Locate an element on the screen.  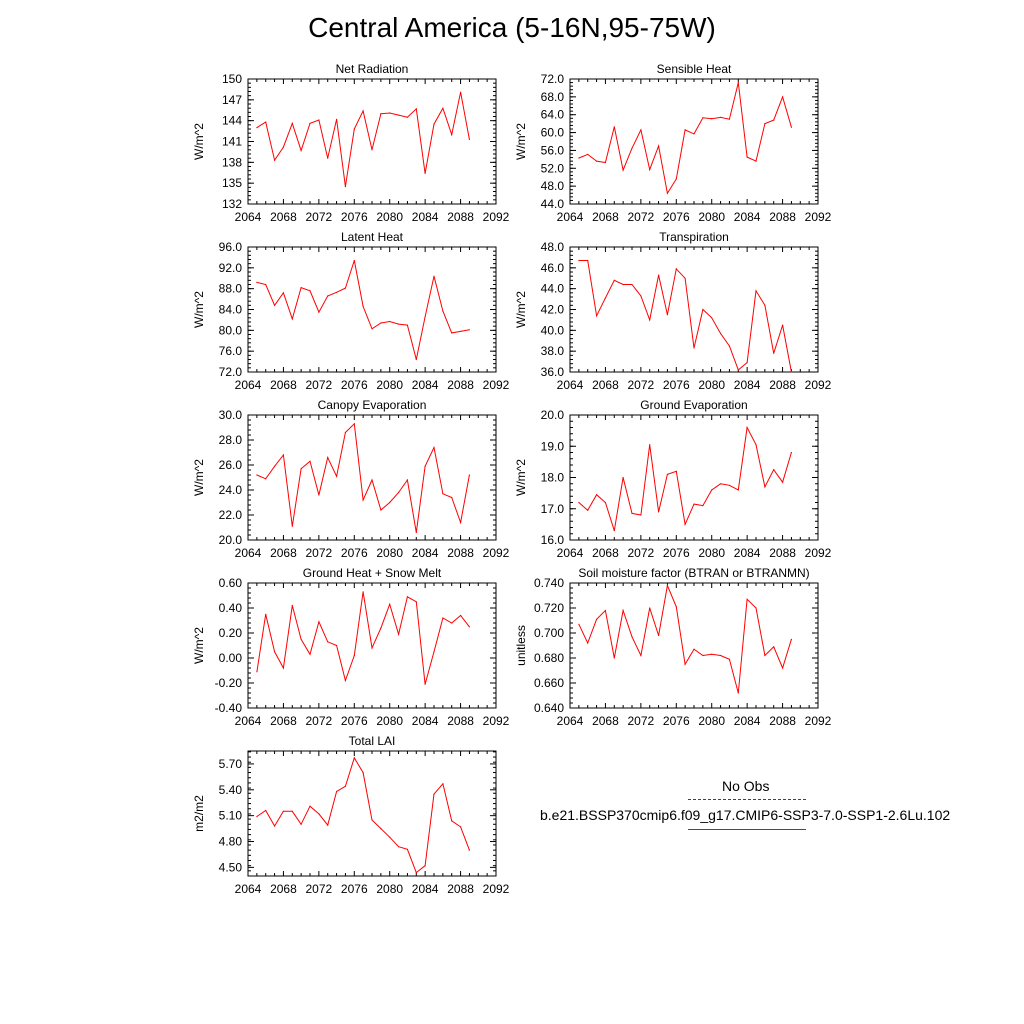
x-tick-label: 2084 is located at coordinates (747, 217).